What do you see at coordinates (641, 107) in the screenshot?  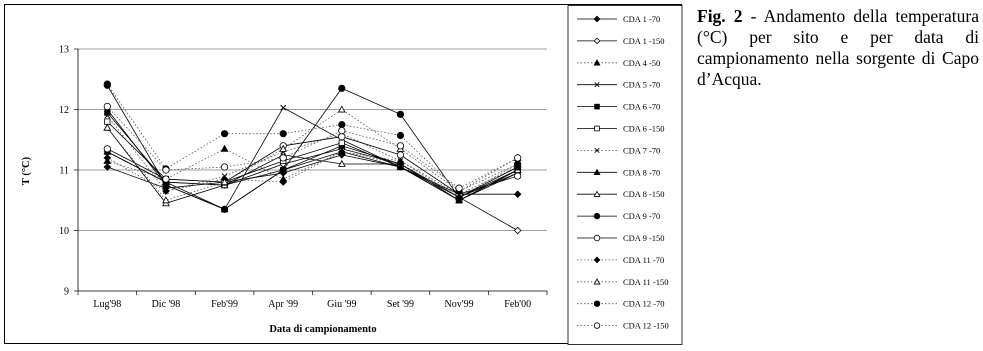 I see `legend-label: CDA 6 -70` at bounding box center [641, 107].